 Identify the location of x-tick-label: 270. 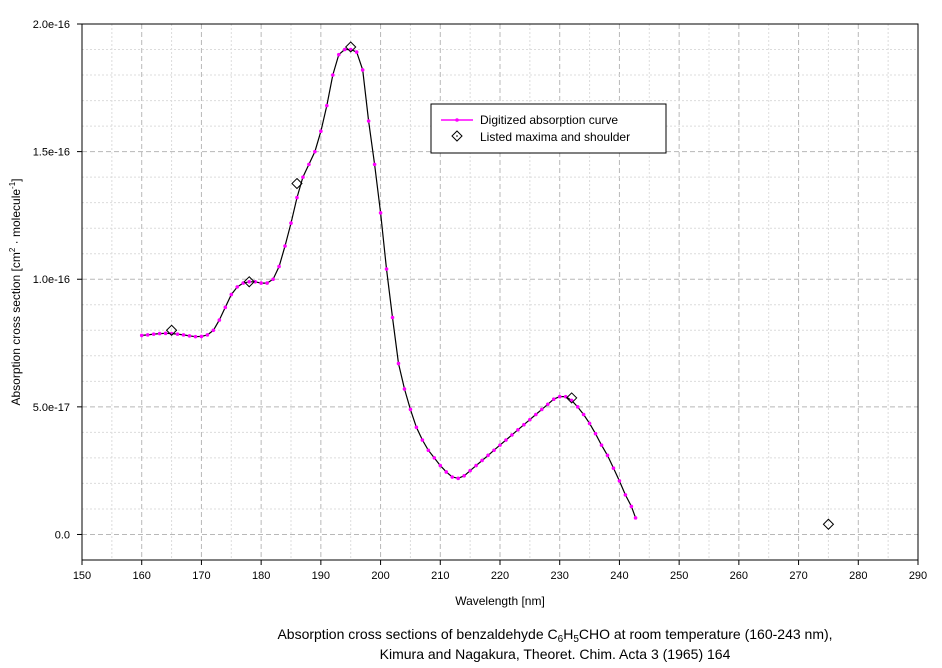
(798, 576).